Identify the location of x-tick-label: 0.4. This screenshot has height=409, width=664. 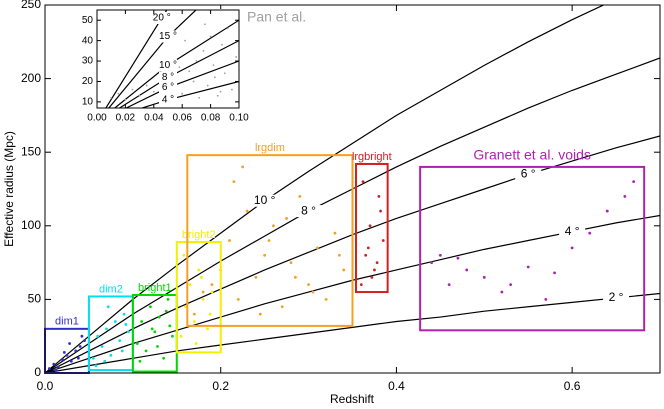
(396, 386).